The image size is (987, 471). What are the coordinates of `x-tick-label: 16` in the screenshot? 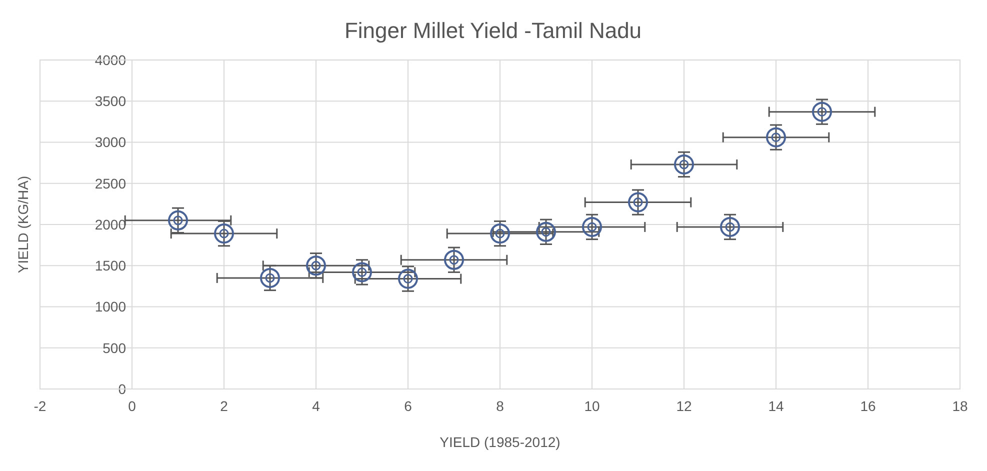 It's located at (868, 406).